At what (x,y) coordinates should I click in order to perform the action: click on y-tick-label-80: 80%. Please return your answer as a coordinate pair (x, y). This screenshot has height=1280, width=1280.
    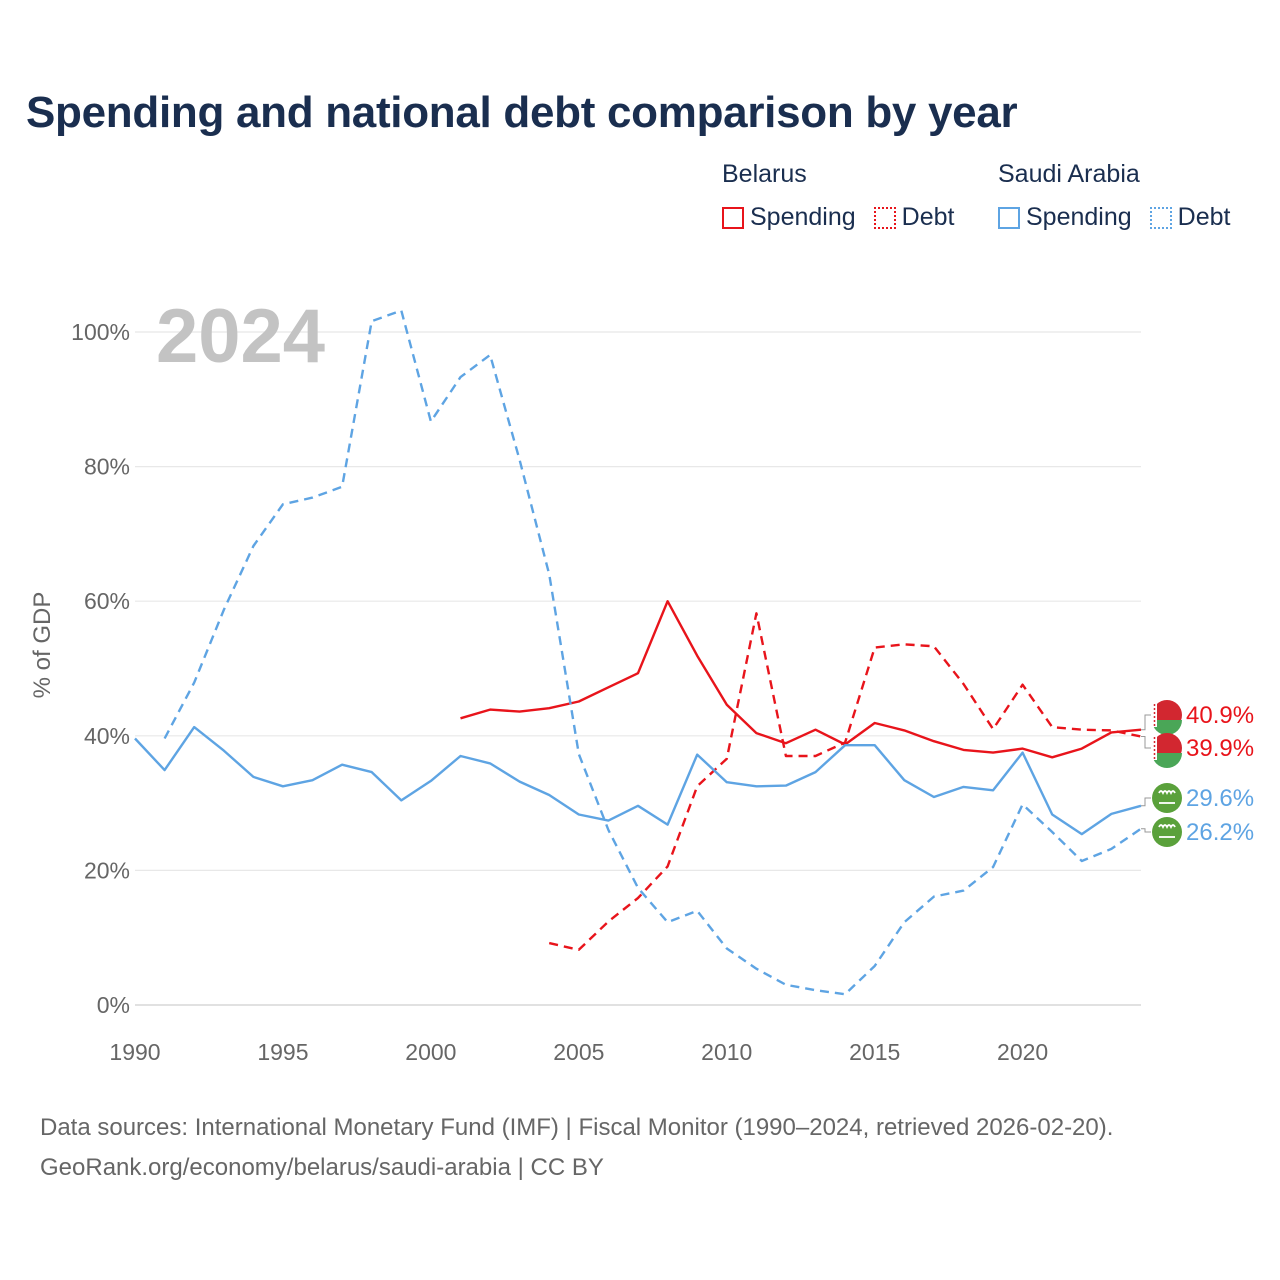
    Looking at the image, I should click on (107, 467).